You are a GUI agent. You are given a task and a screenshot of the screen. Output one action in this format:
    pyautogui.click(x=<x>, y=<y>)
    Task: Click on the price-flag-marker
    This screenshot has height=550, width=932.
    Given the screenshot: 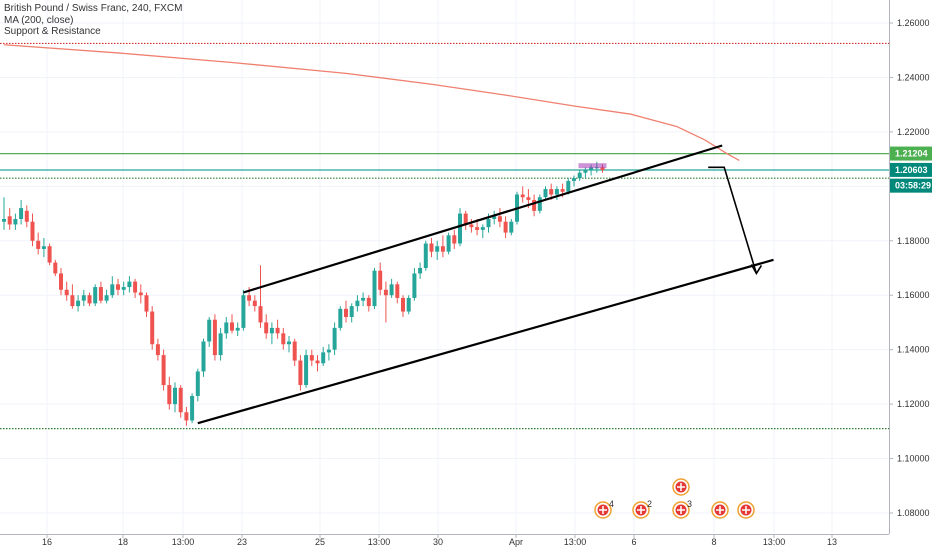 What is the action you would take?
    pyautogui.click(x=592, y=166)
    